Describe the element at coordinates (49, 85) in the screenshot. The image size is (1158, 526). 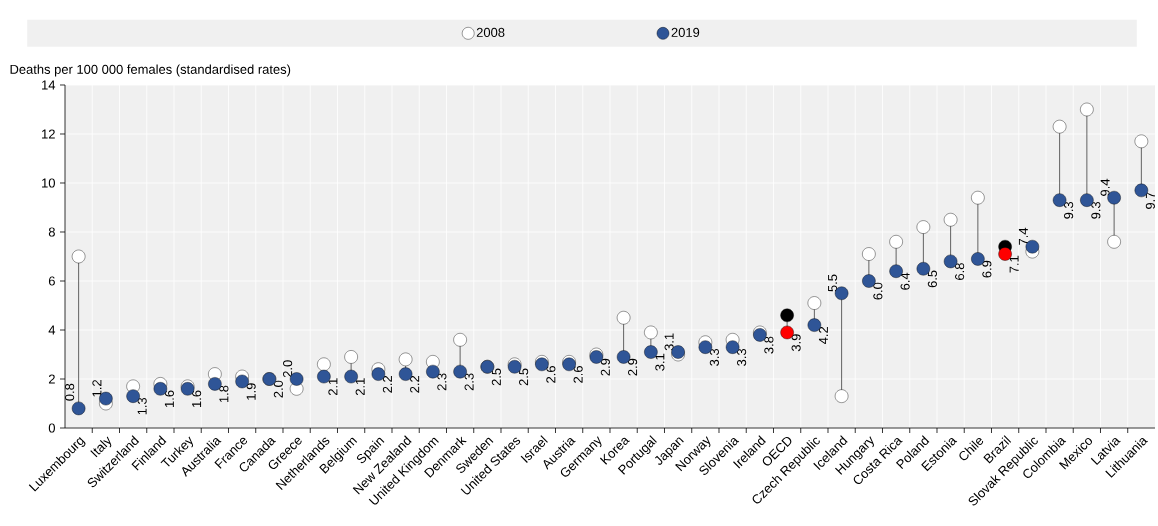
I see `y-tick-label: 14` at that location.